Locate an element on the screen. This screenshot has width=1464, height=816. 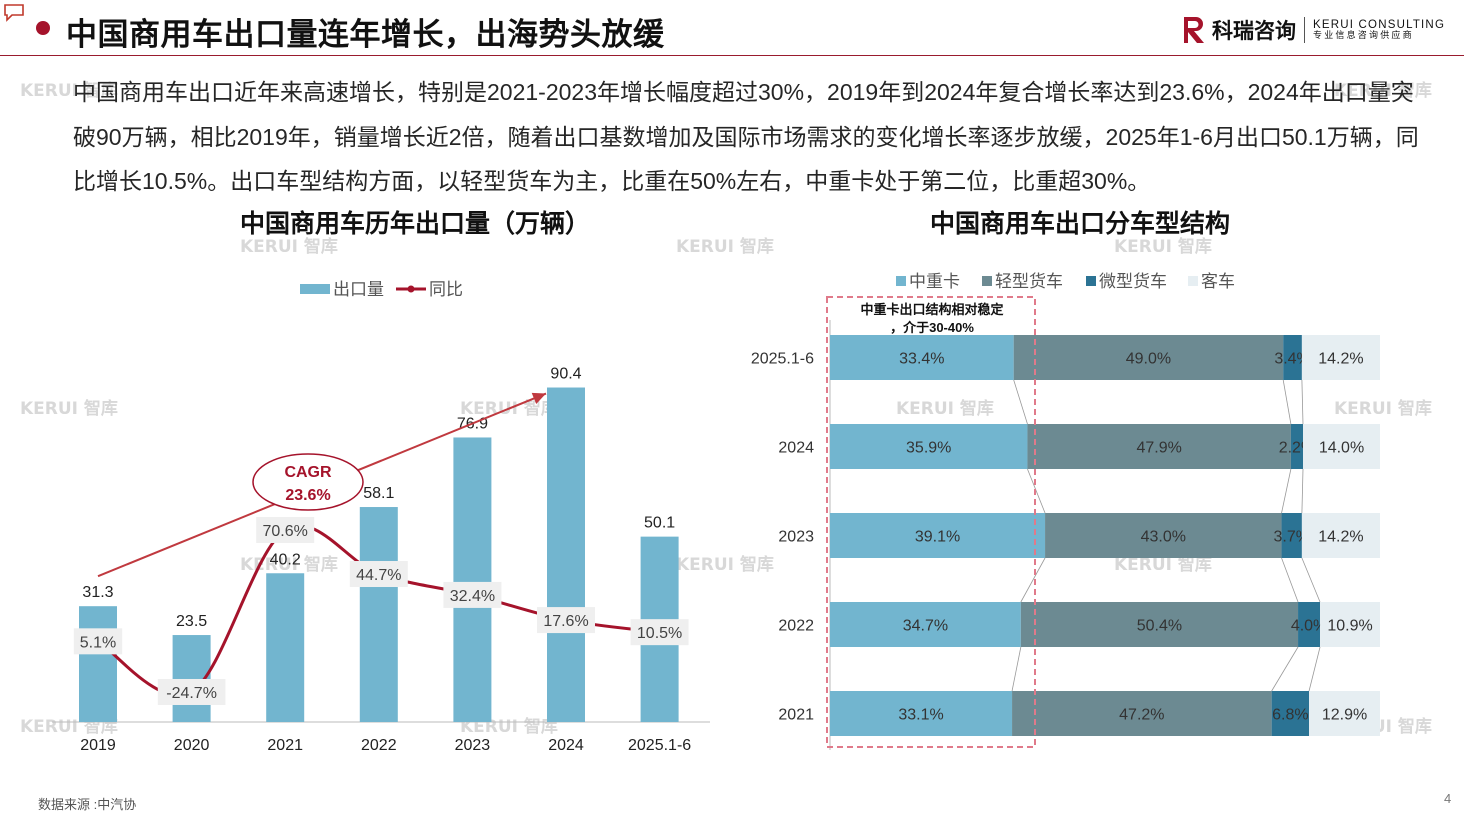
legend-label-yoy: 同比 is located at coordinates (446, 289).